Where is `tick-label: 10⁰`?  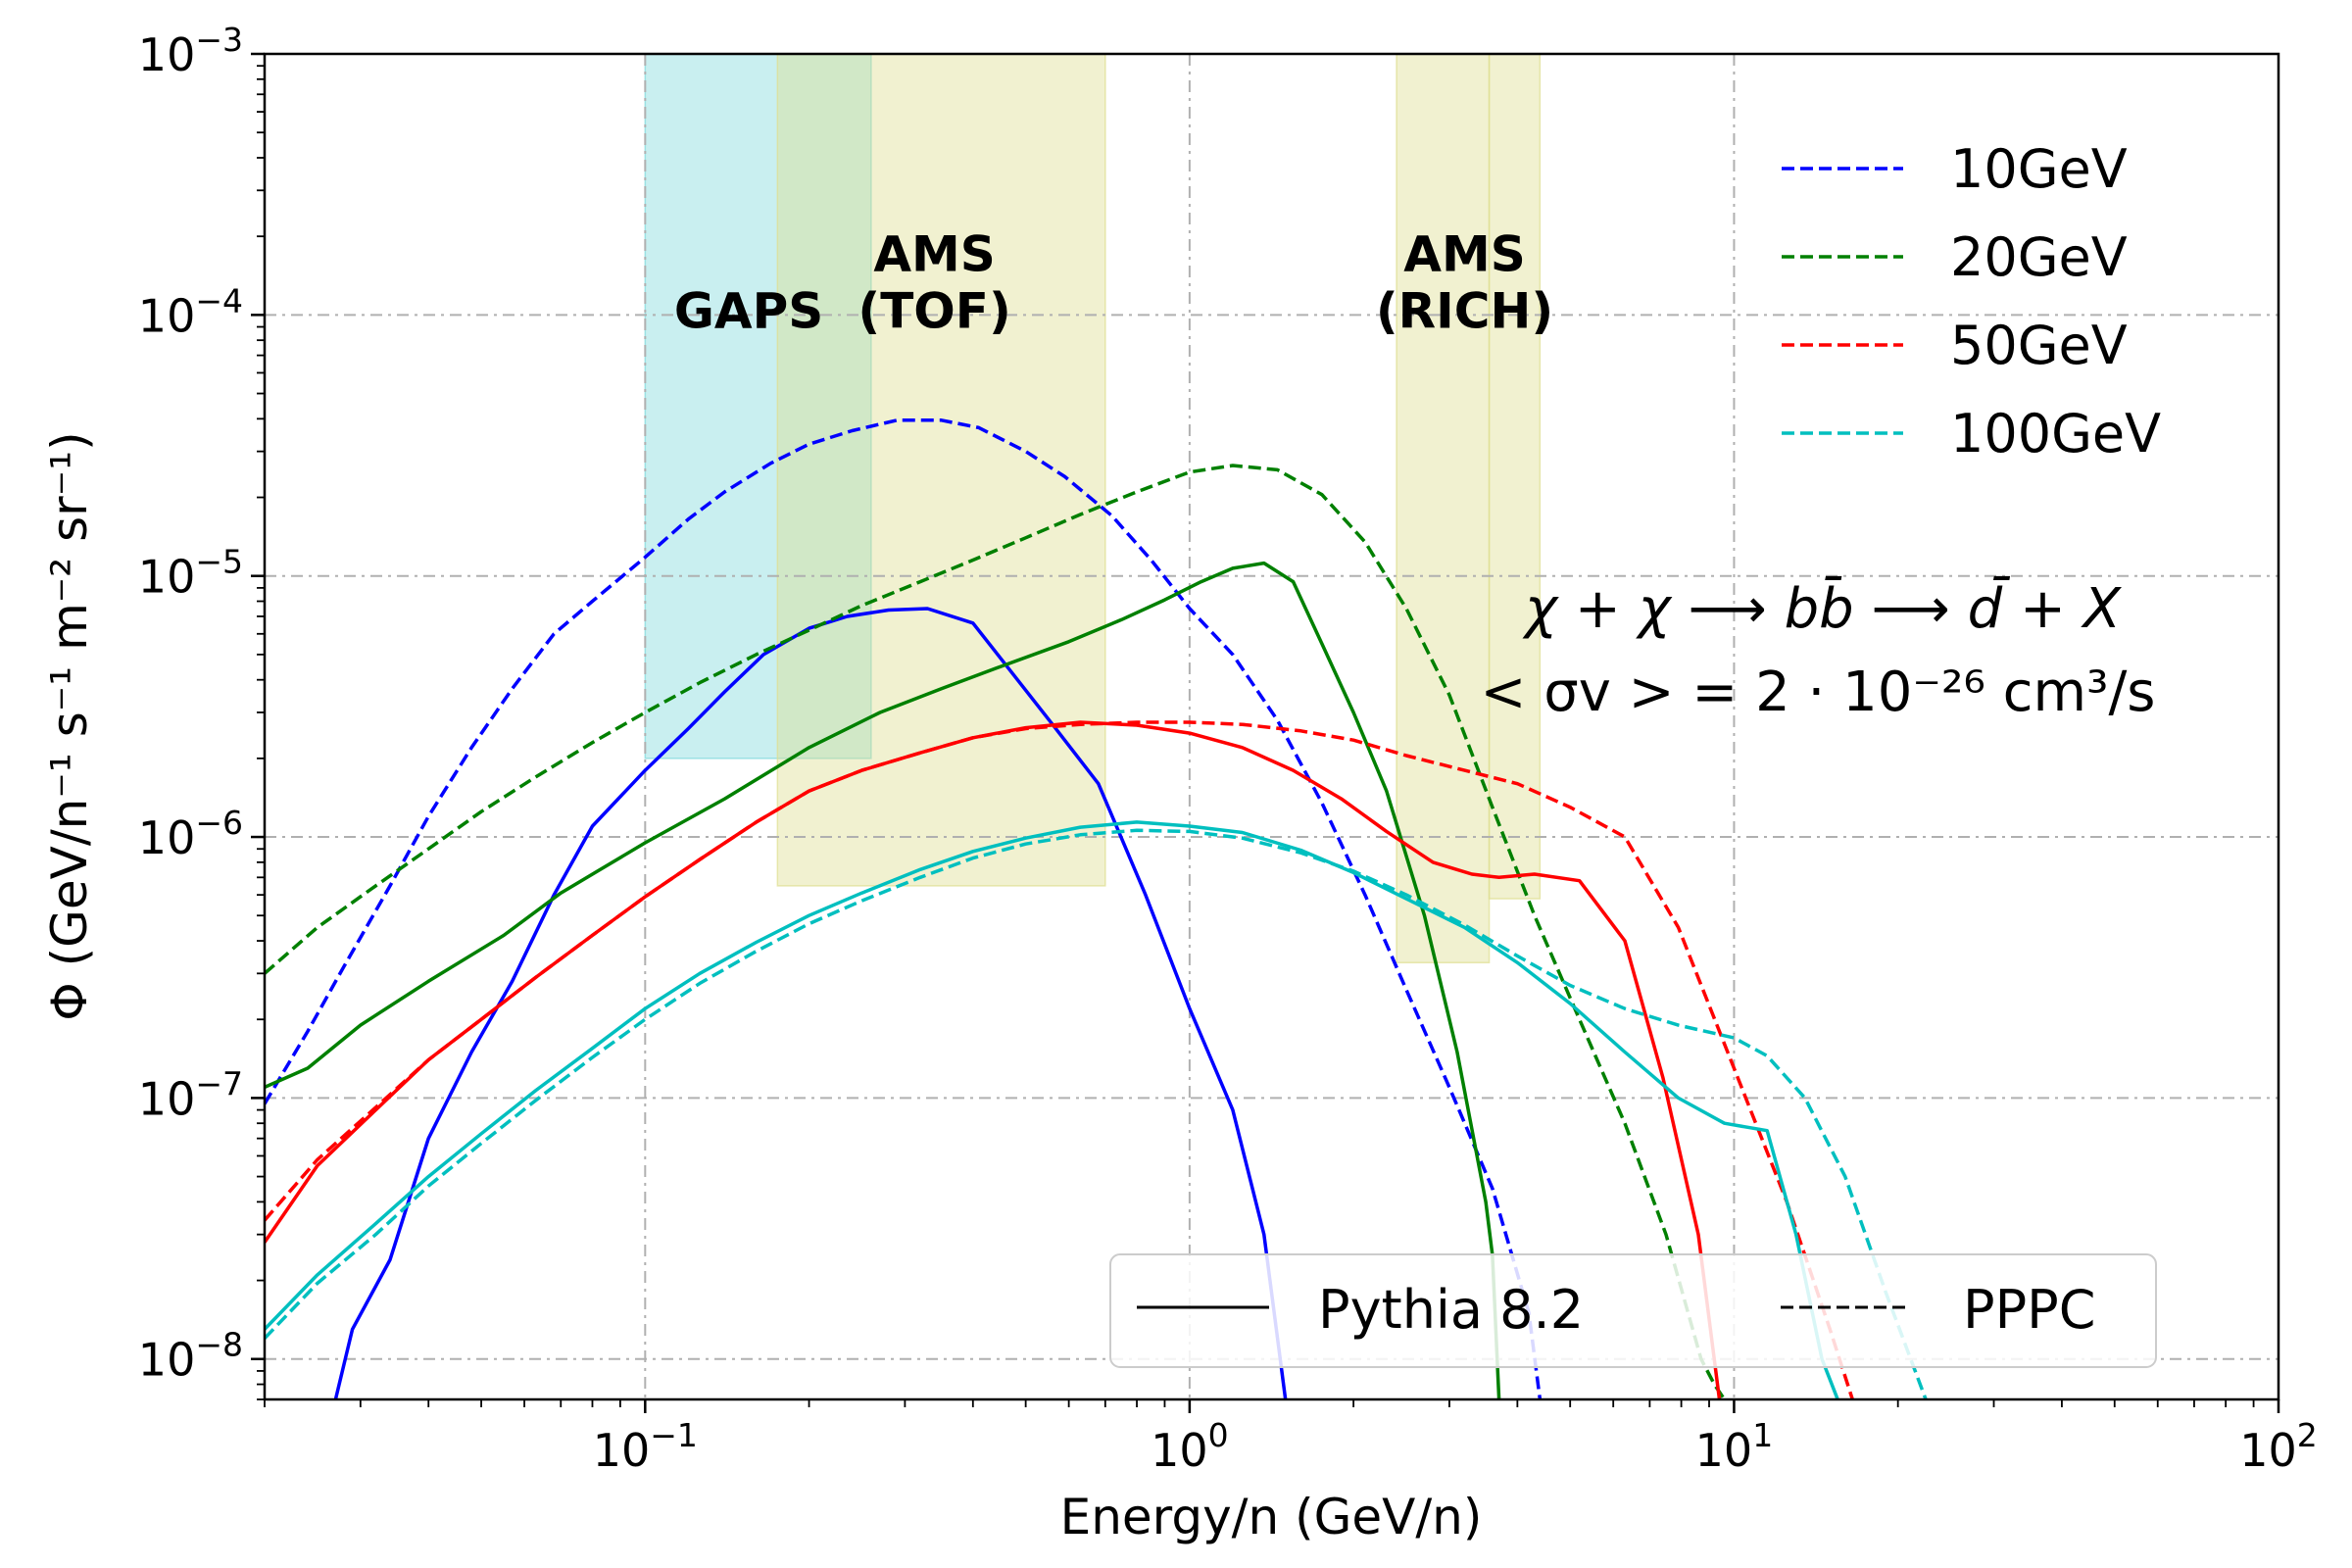
tick-label: 10⁰ is located at coordinates (1190, 1446).